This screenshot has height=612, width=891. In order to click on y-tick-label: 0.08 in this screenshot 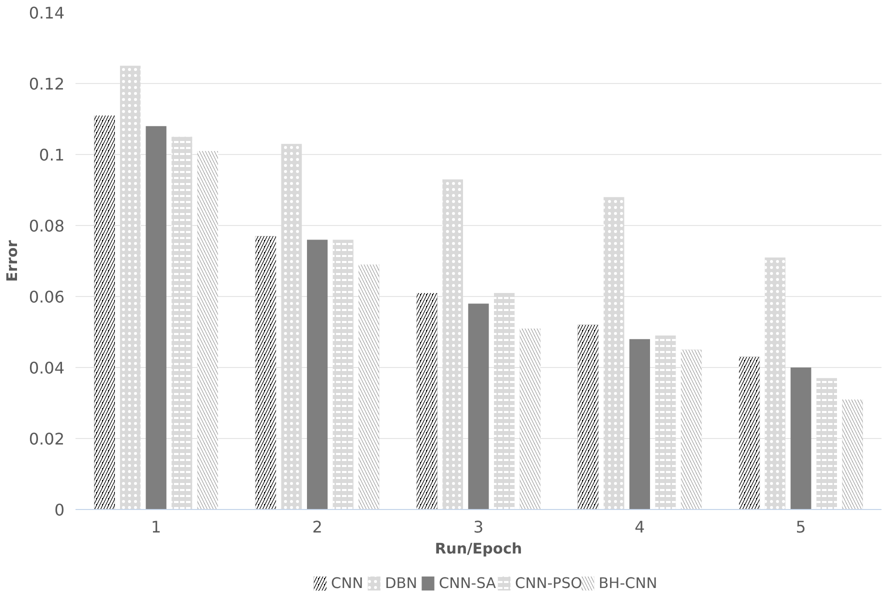, I will do `click(46, 226)`.